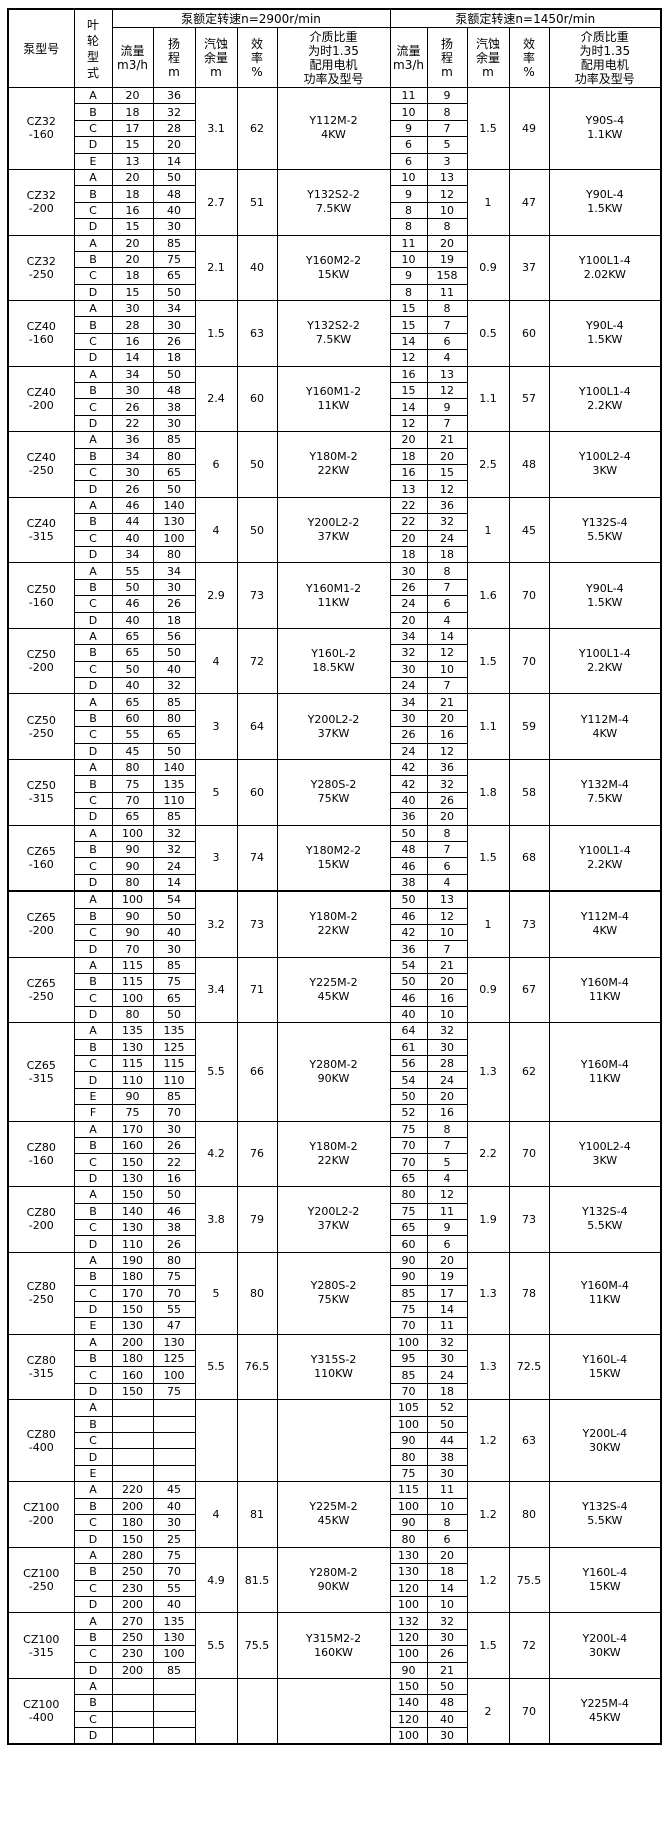  What do you see at coordinates (447, 571) in the screenshot?
I see `head-1450-cell: 8` at bounding box center [447, 571].